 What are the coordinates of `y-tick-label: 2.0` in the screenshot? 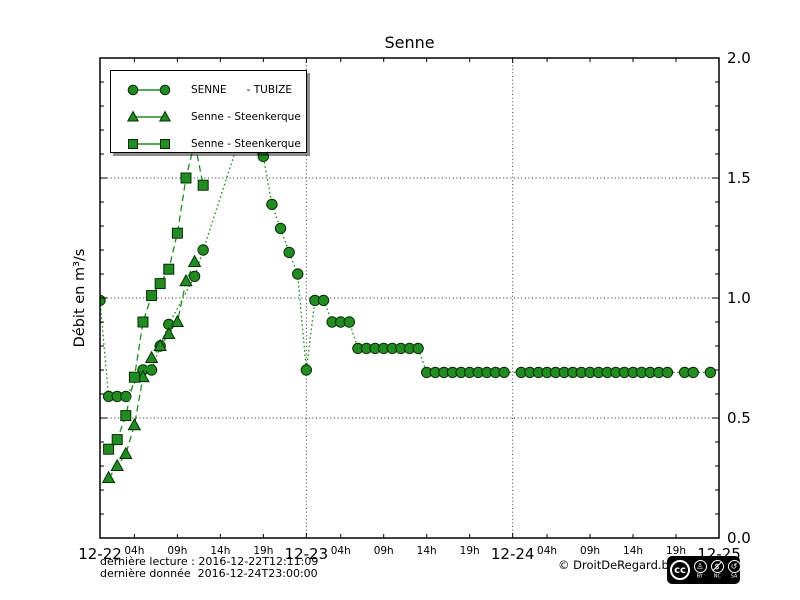 It's located at (739, 58).